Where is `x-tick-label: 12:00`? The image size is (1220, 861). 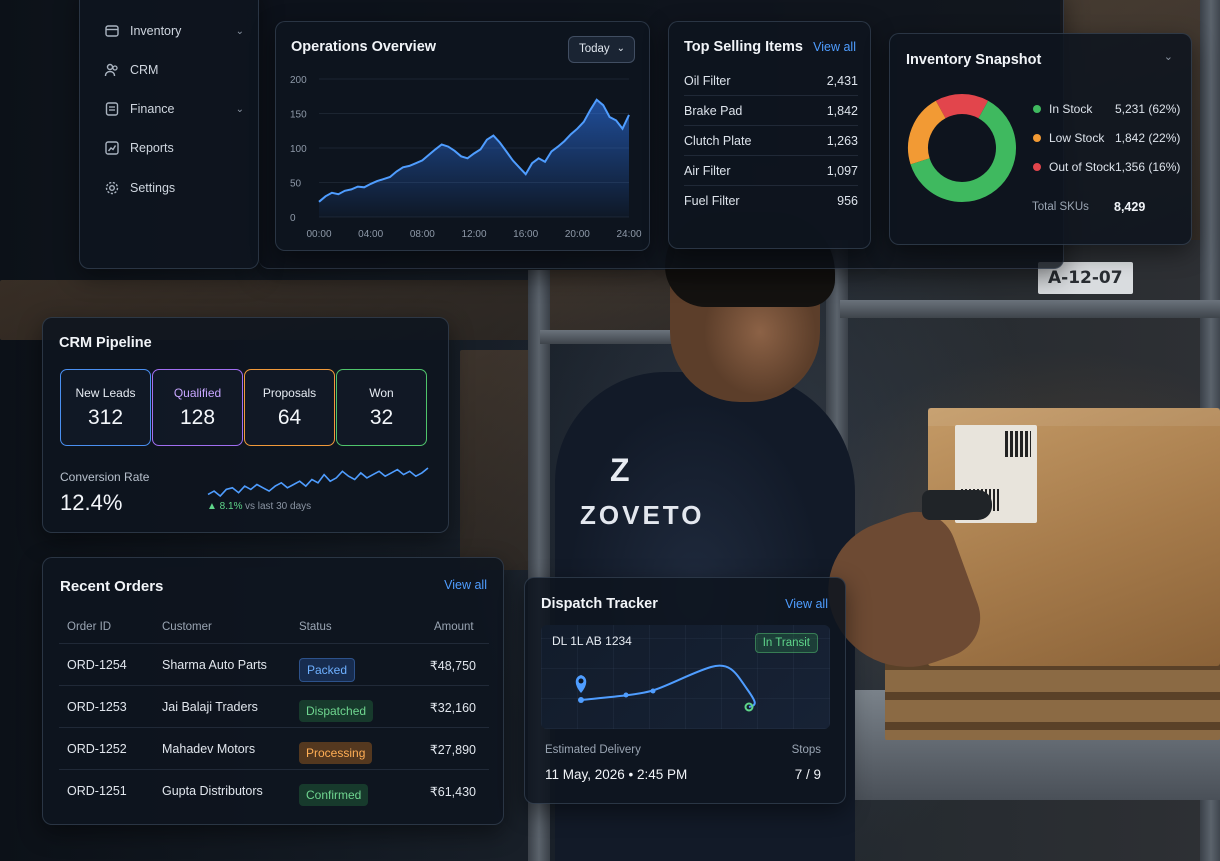
x-tick-label: 12:00 is located at coordinates (473, 234).